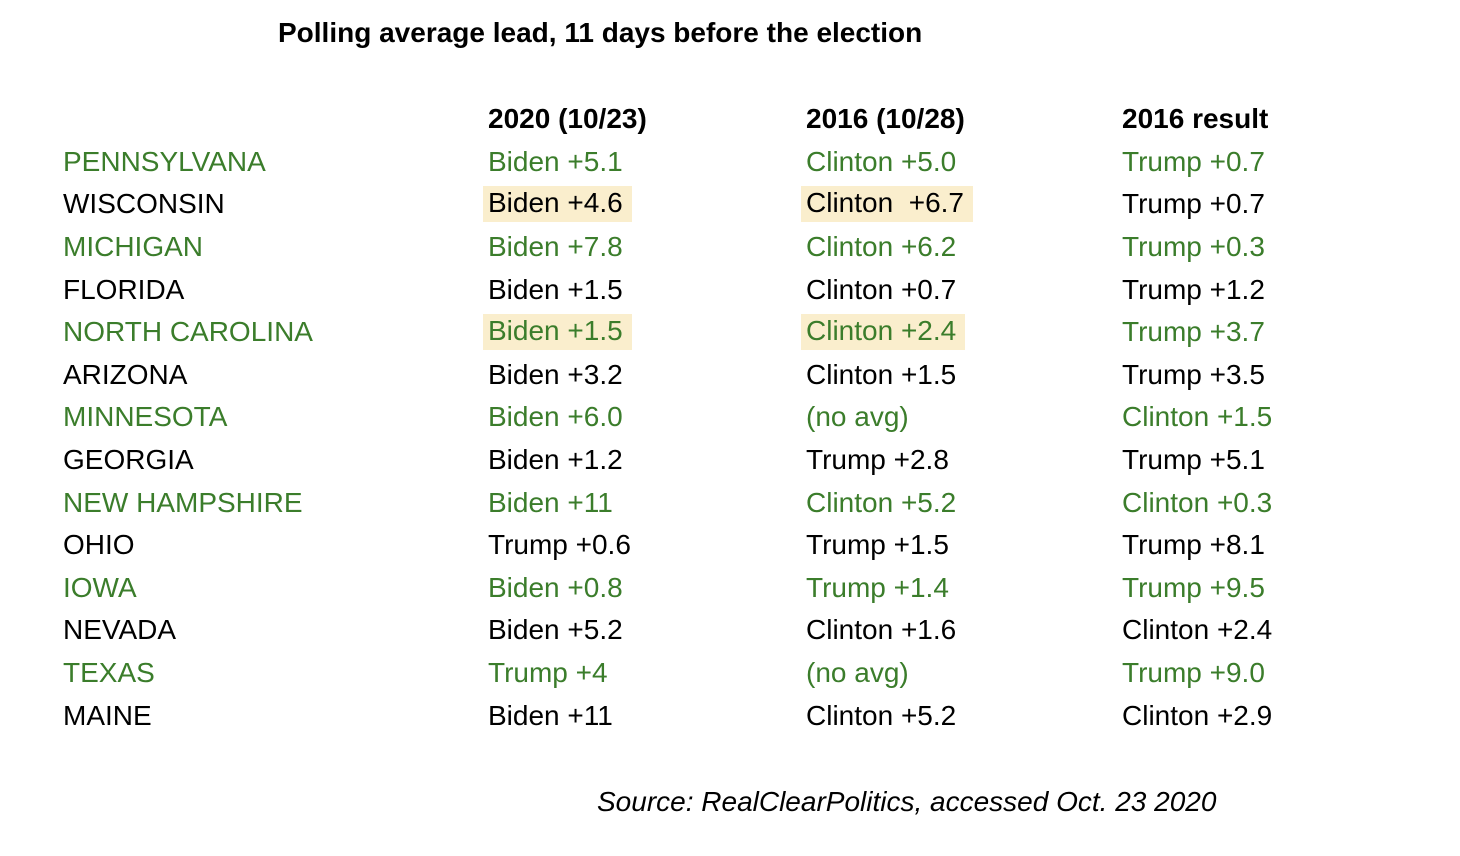  What do you see at coordinates (555, 247) in the screenshot?
I see `cell-value: Biden +7.8` at bounding box center [555, 247].